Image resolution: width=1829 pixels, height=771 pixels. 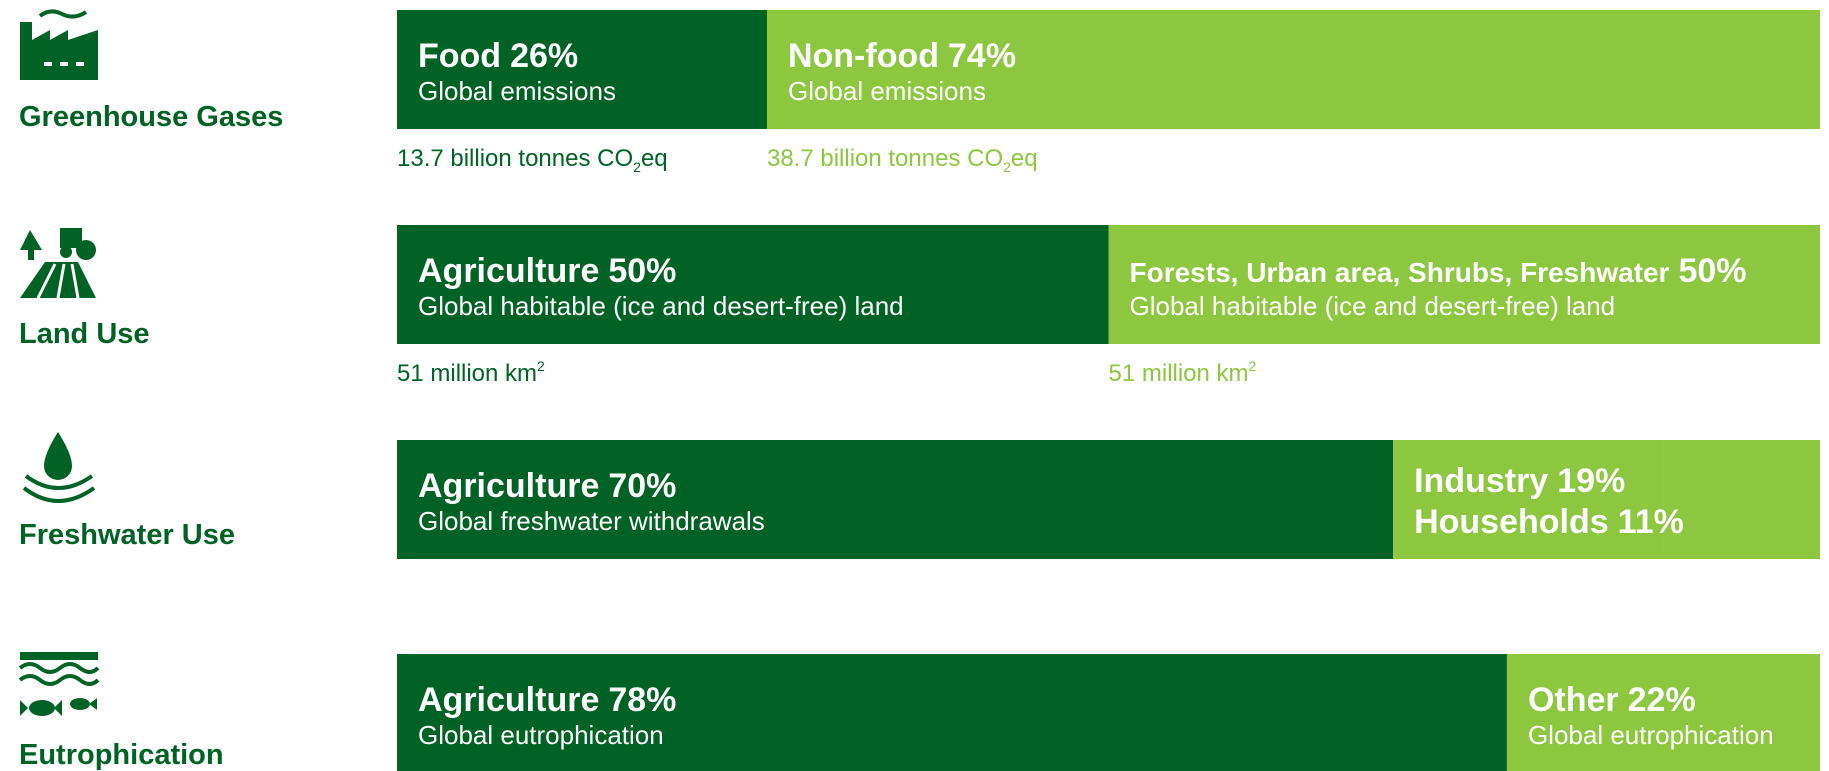 What do you see at coordinates (642, 486) in the screenshot?
I see `segment-value: 70%` at bounding box center [642, 486].